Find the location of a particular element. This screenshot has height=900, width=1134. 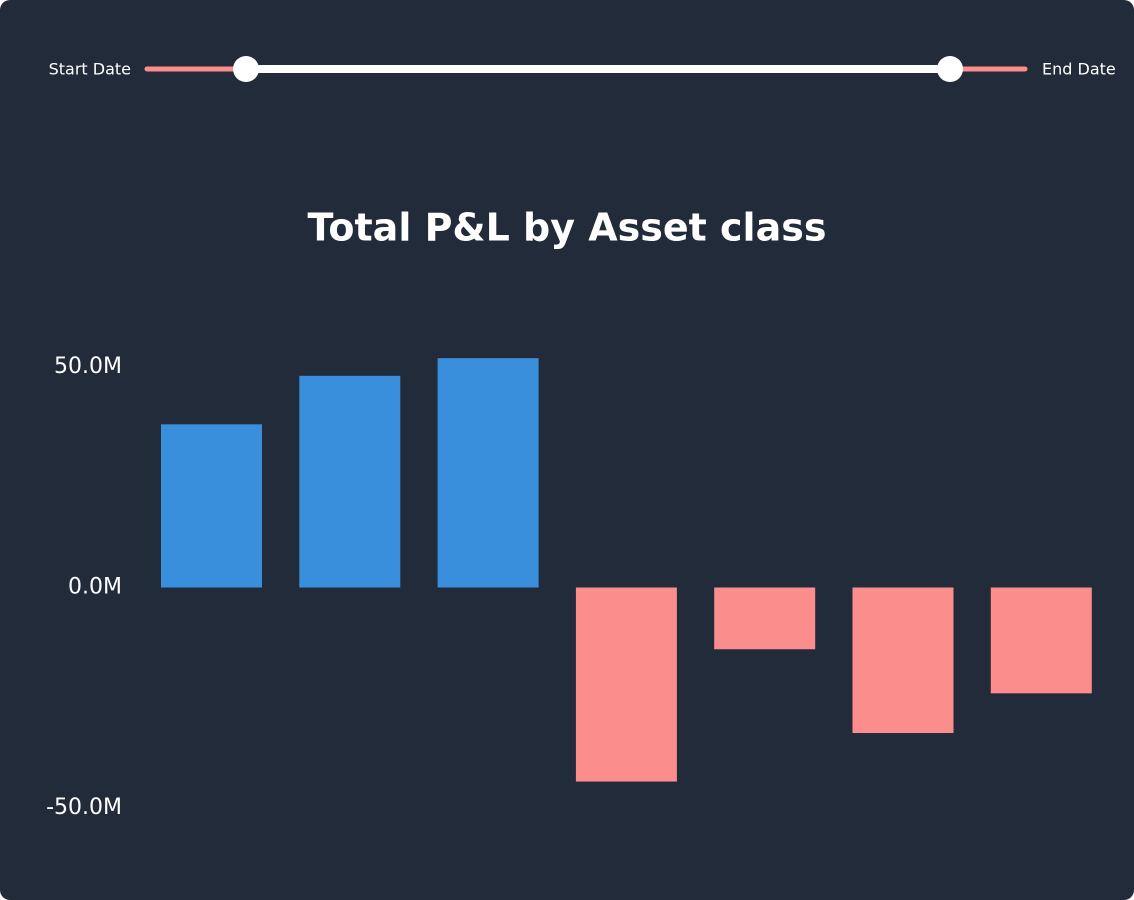

chart-title: Total P&L by Asset class is located at coordinates (567, 228).